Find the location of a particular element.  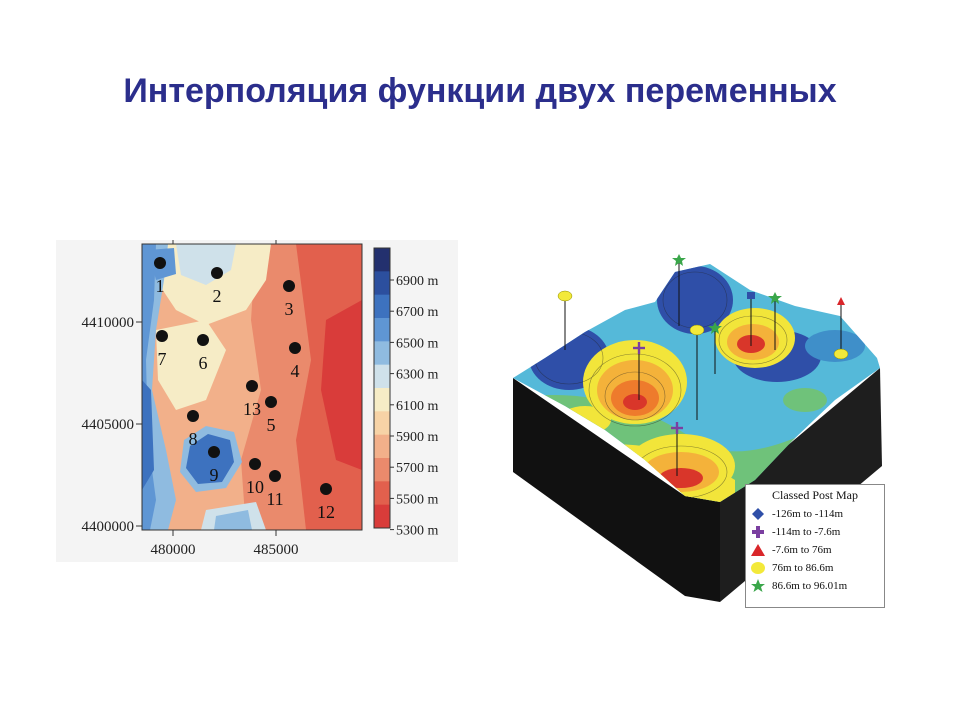

post-triangle-red is located at coordinates (841, 301).